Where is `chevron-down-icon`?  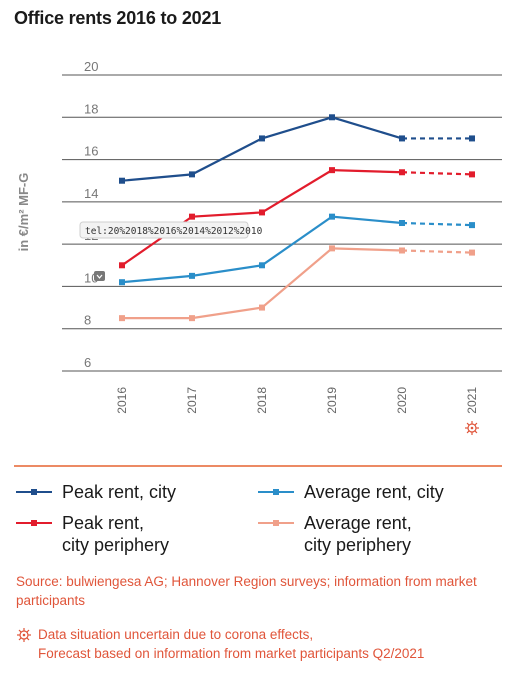
chevron-down-icon is located at coordinates (99, 276).